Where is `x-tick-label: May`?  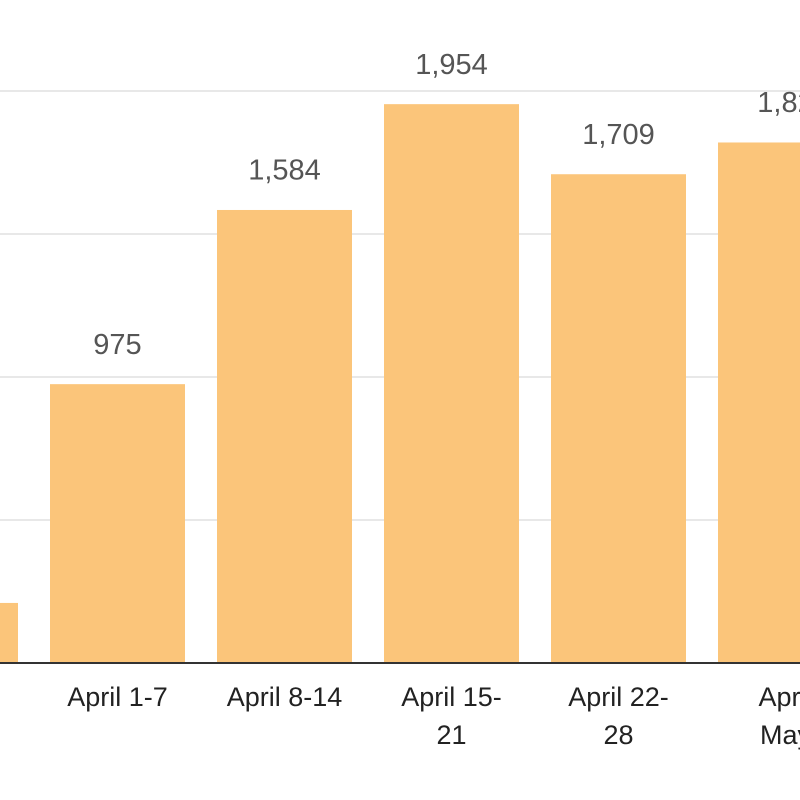
x-tick-label: May is located at coordinates (780, 735).